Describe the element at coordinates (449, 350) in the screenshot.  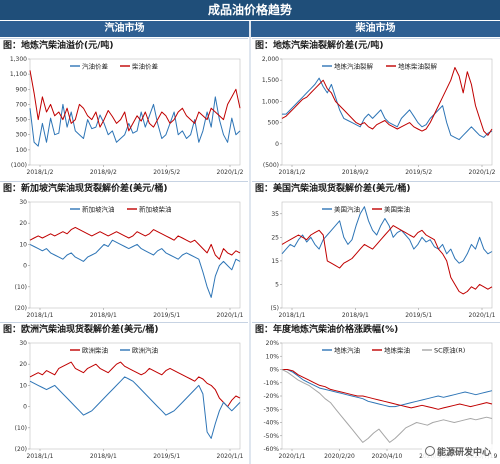
I see `legend-label: SC原油(R)` at that location.